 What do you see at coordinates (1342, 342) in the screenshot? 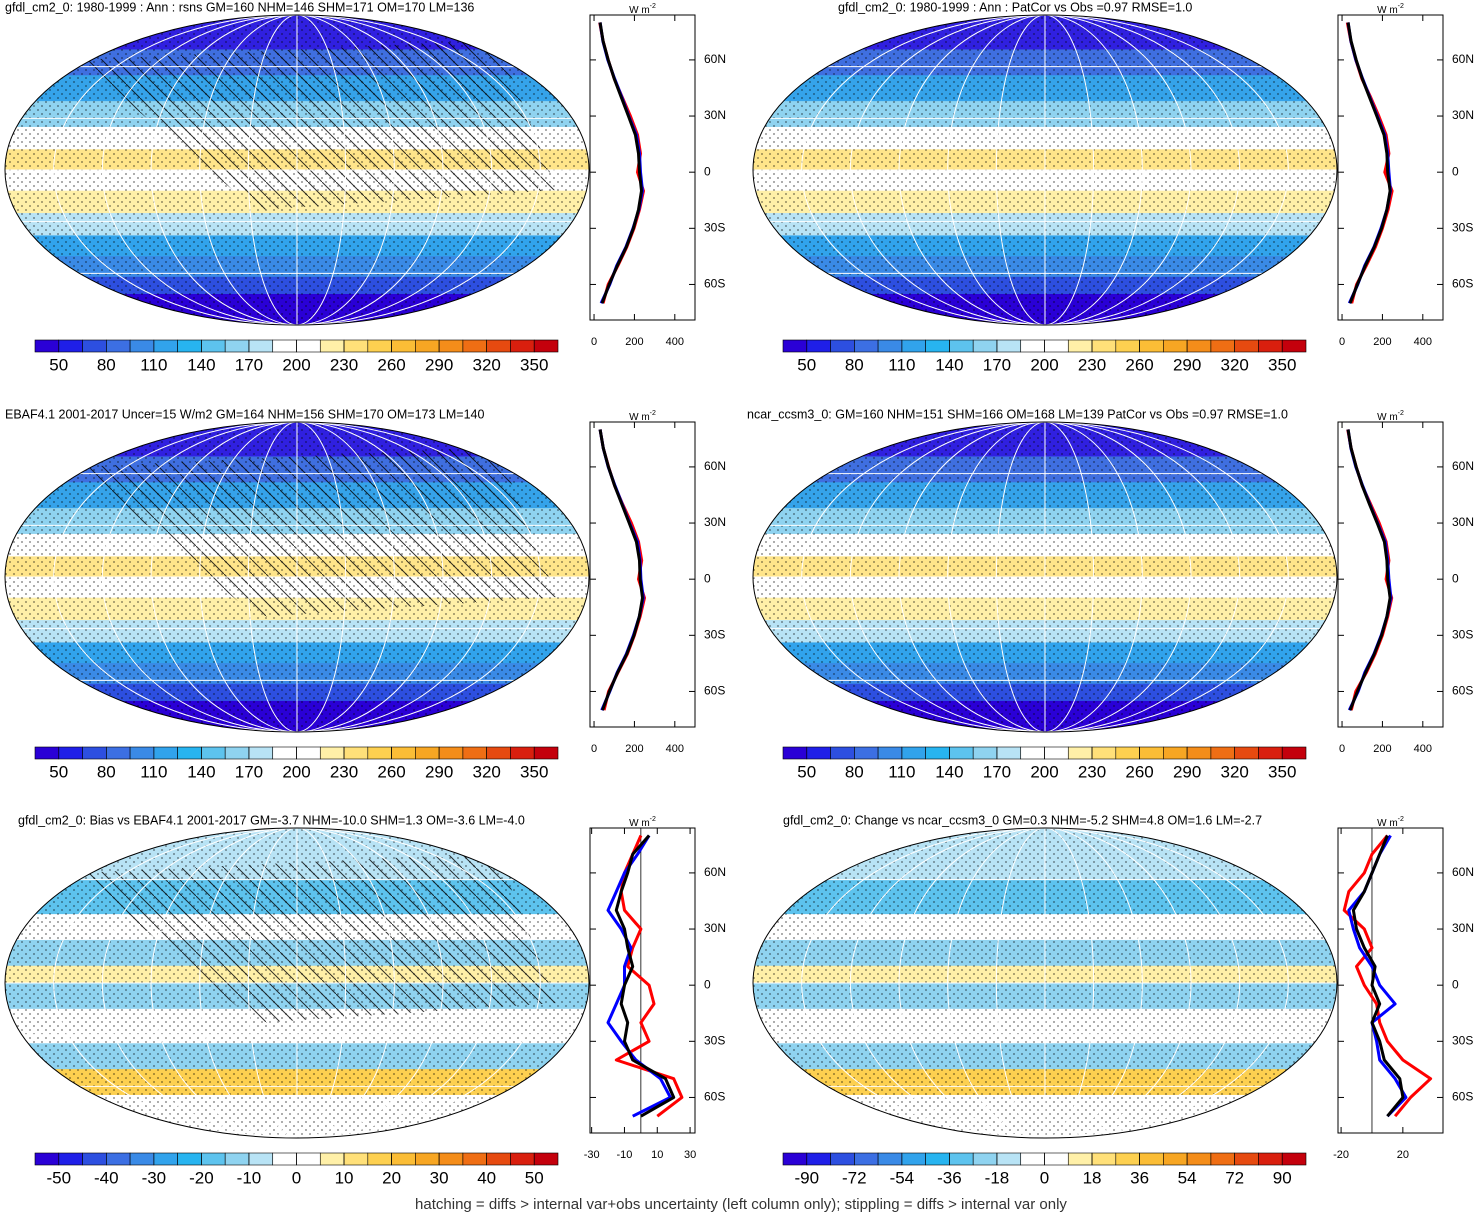
I see `x-tick-label: 0` at bounding box center [1342, 342].